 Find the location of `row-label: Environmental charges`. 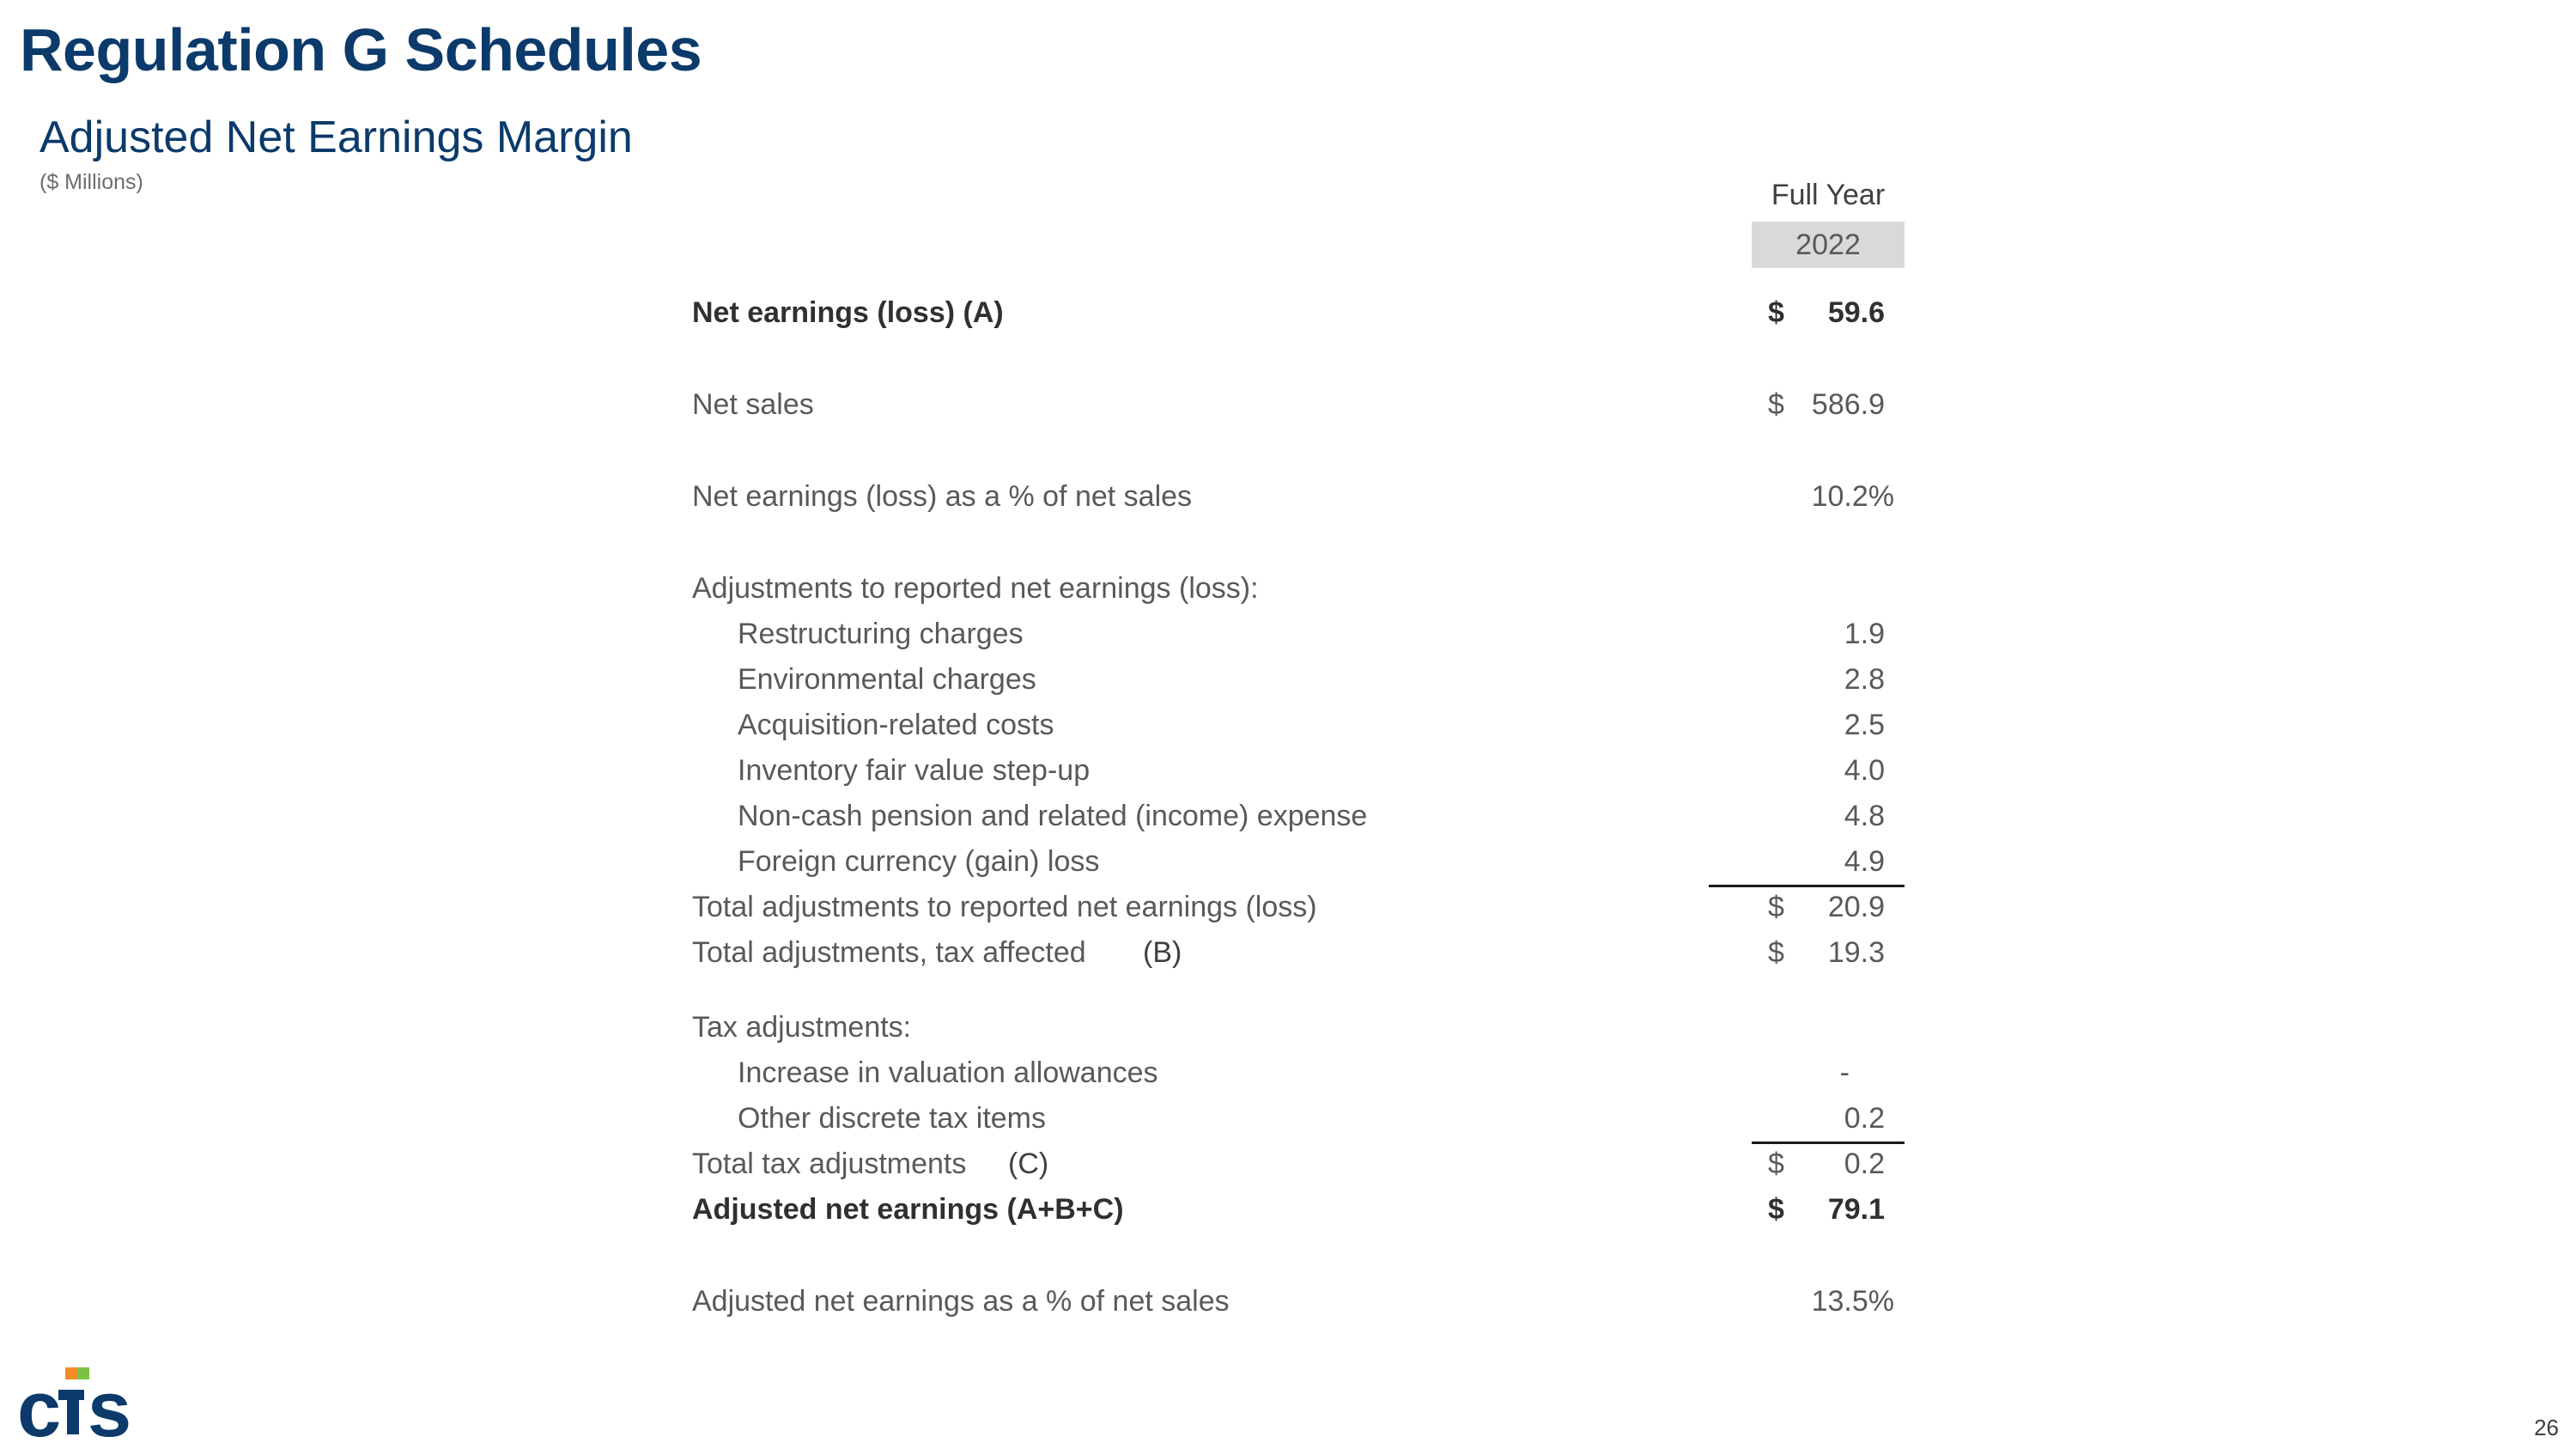

row-label: Environmental charges is located at coordinates (887, 679).